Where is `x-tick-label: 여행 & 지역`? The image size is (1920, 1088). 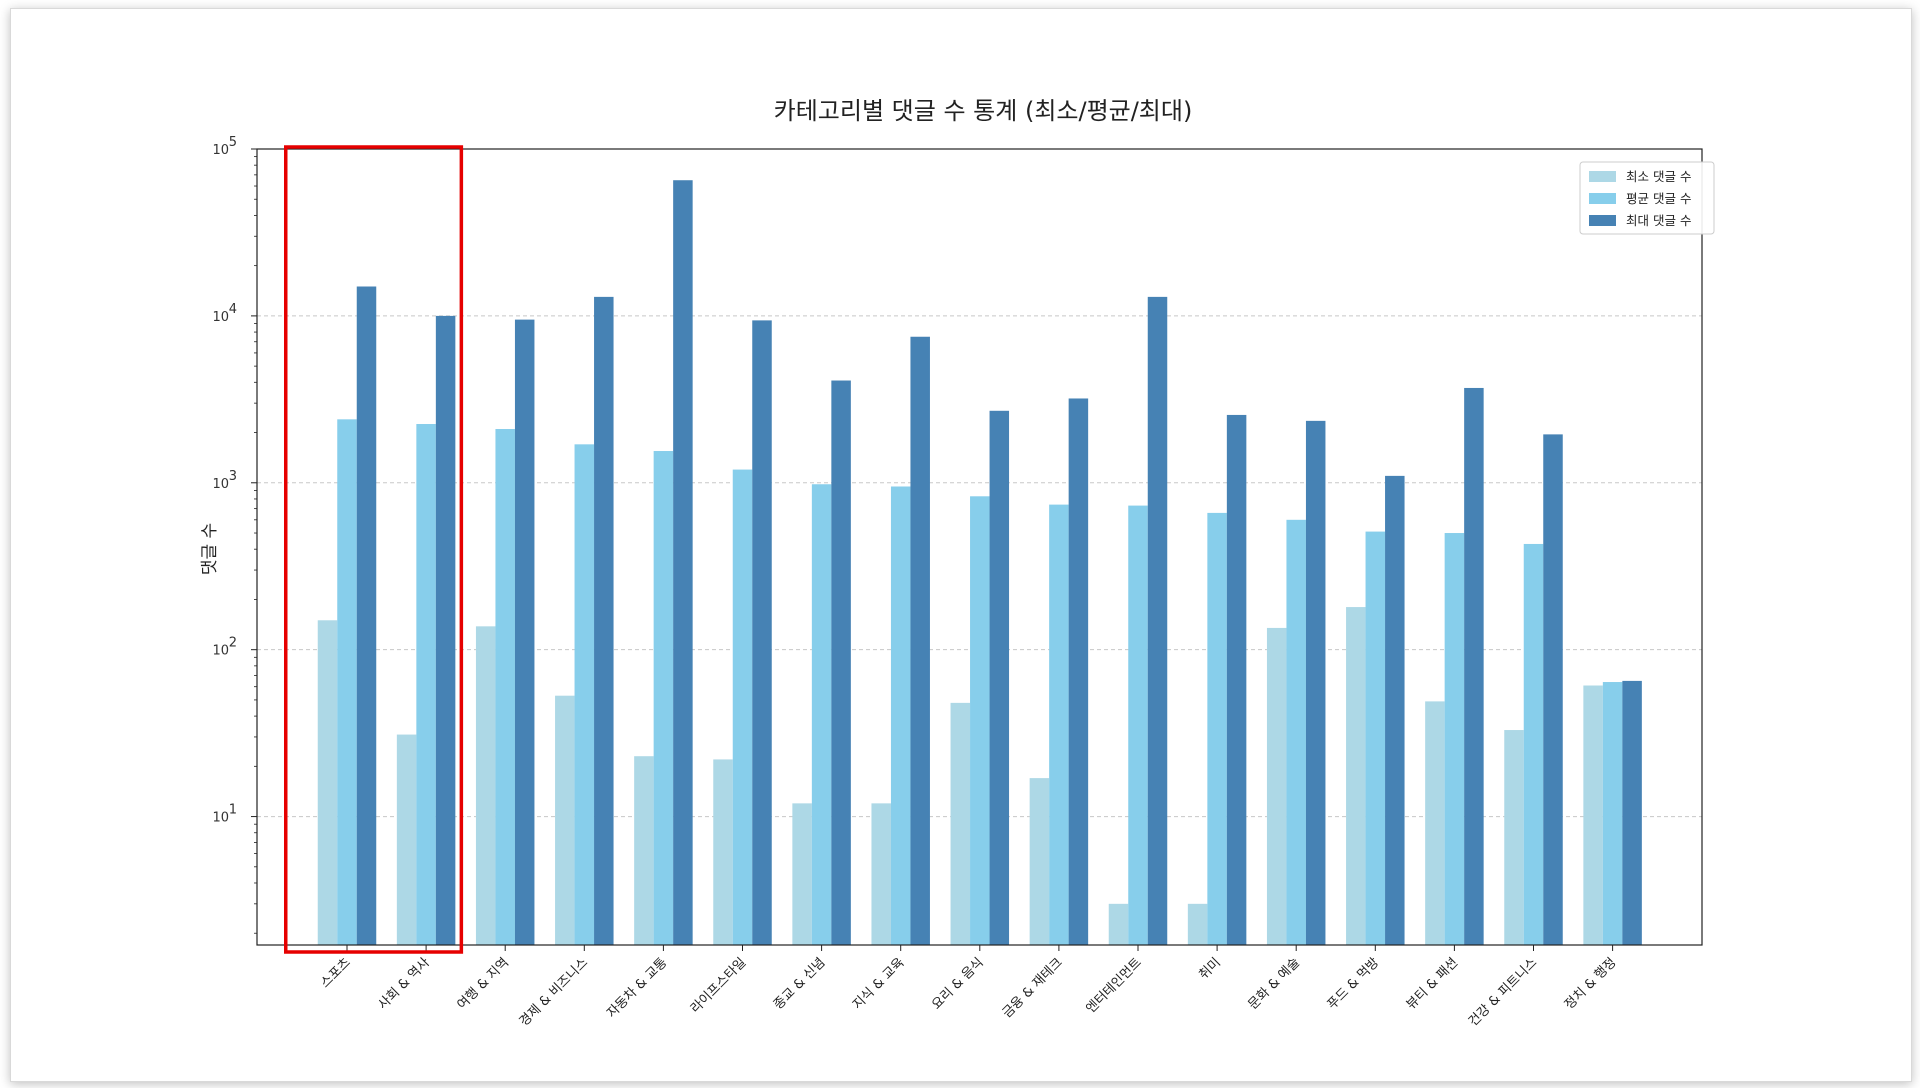
x-tick-label: 여행 & 지역 is located at coordinates (483, 984).